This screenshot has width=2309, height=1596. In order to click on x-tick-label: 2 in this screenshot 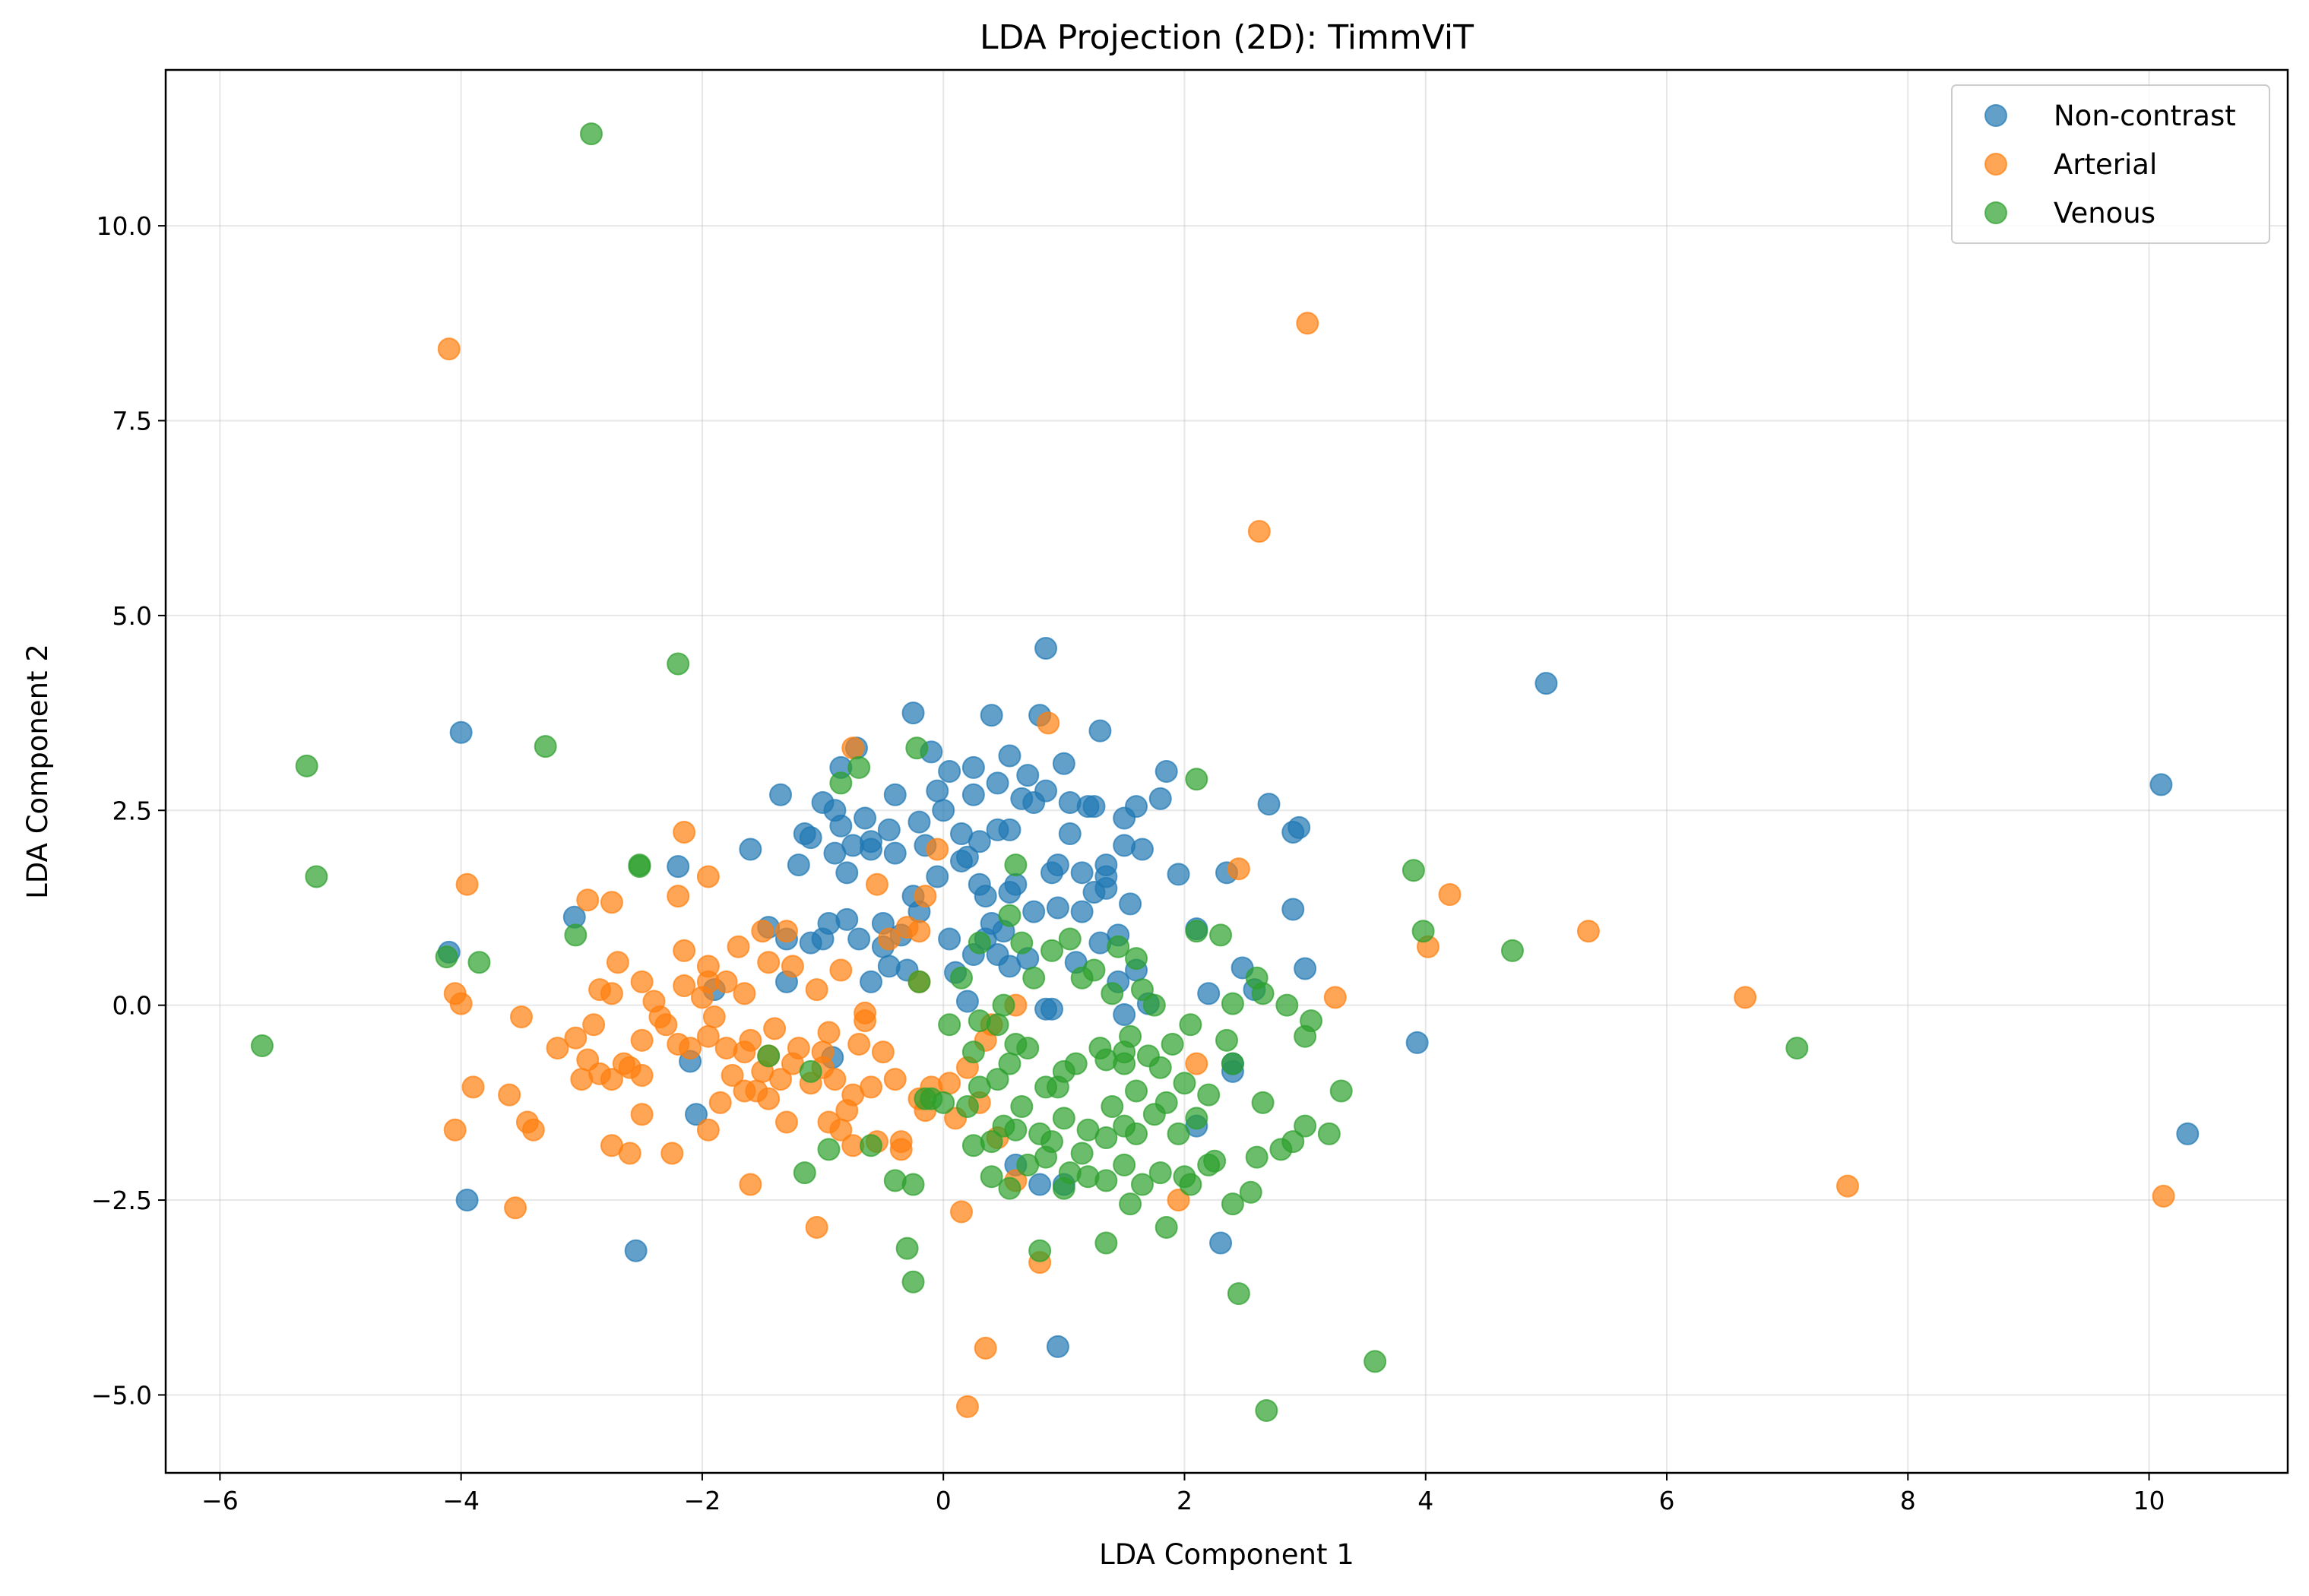, I will do `click(1185, 1501)`.